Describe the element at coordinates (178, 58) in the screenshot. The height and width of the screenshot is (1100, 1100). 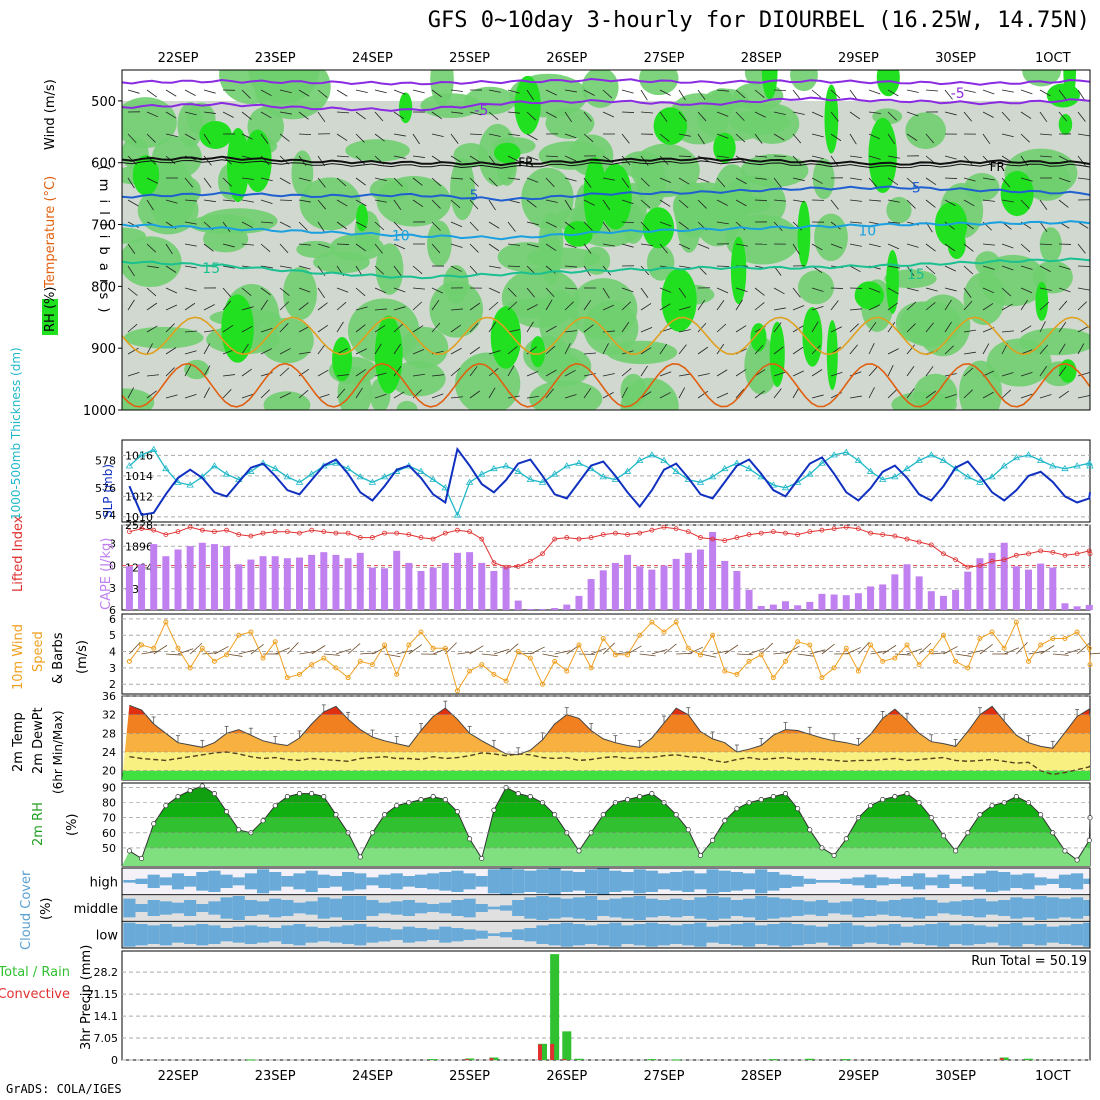
I see `top-day-label: 22SEP` at that location.